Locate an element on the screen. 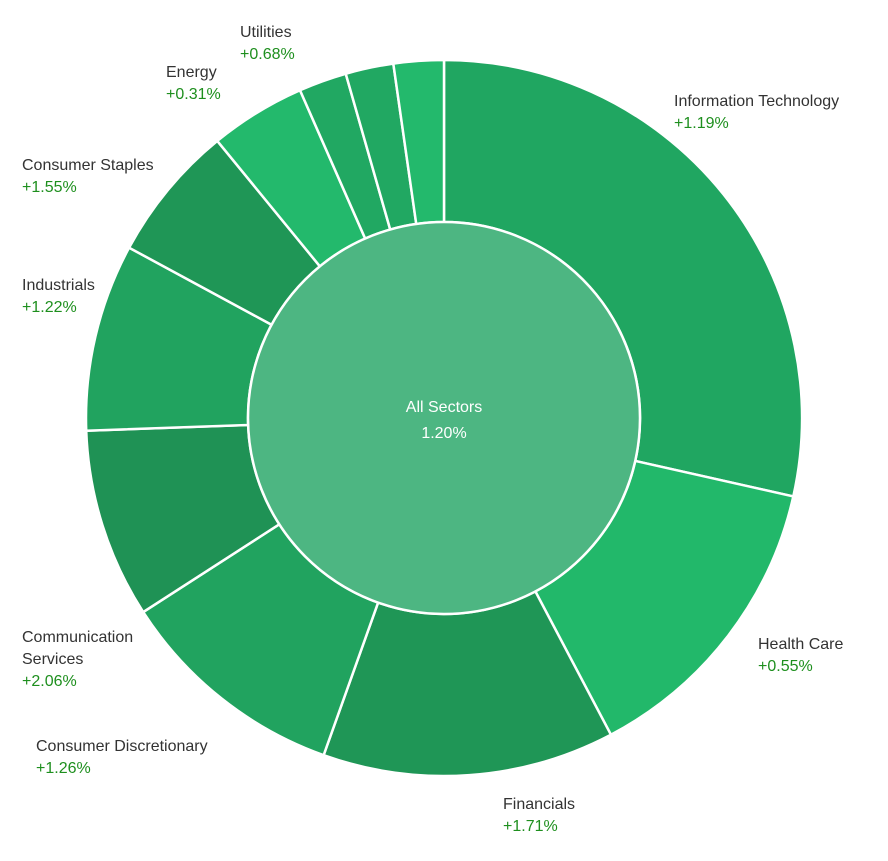 The image size is (888, 861). label-change-consumer-staples: +1.55% is located at coordinates (49, 187).